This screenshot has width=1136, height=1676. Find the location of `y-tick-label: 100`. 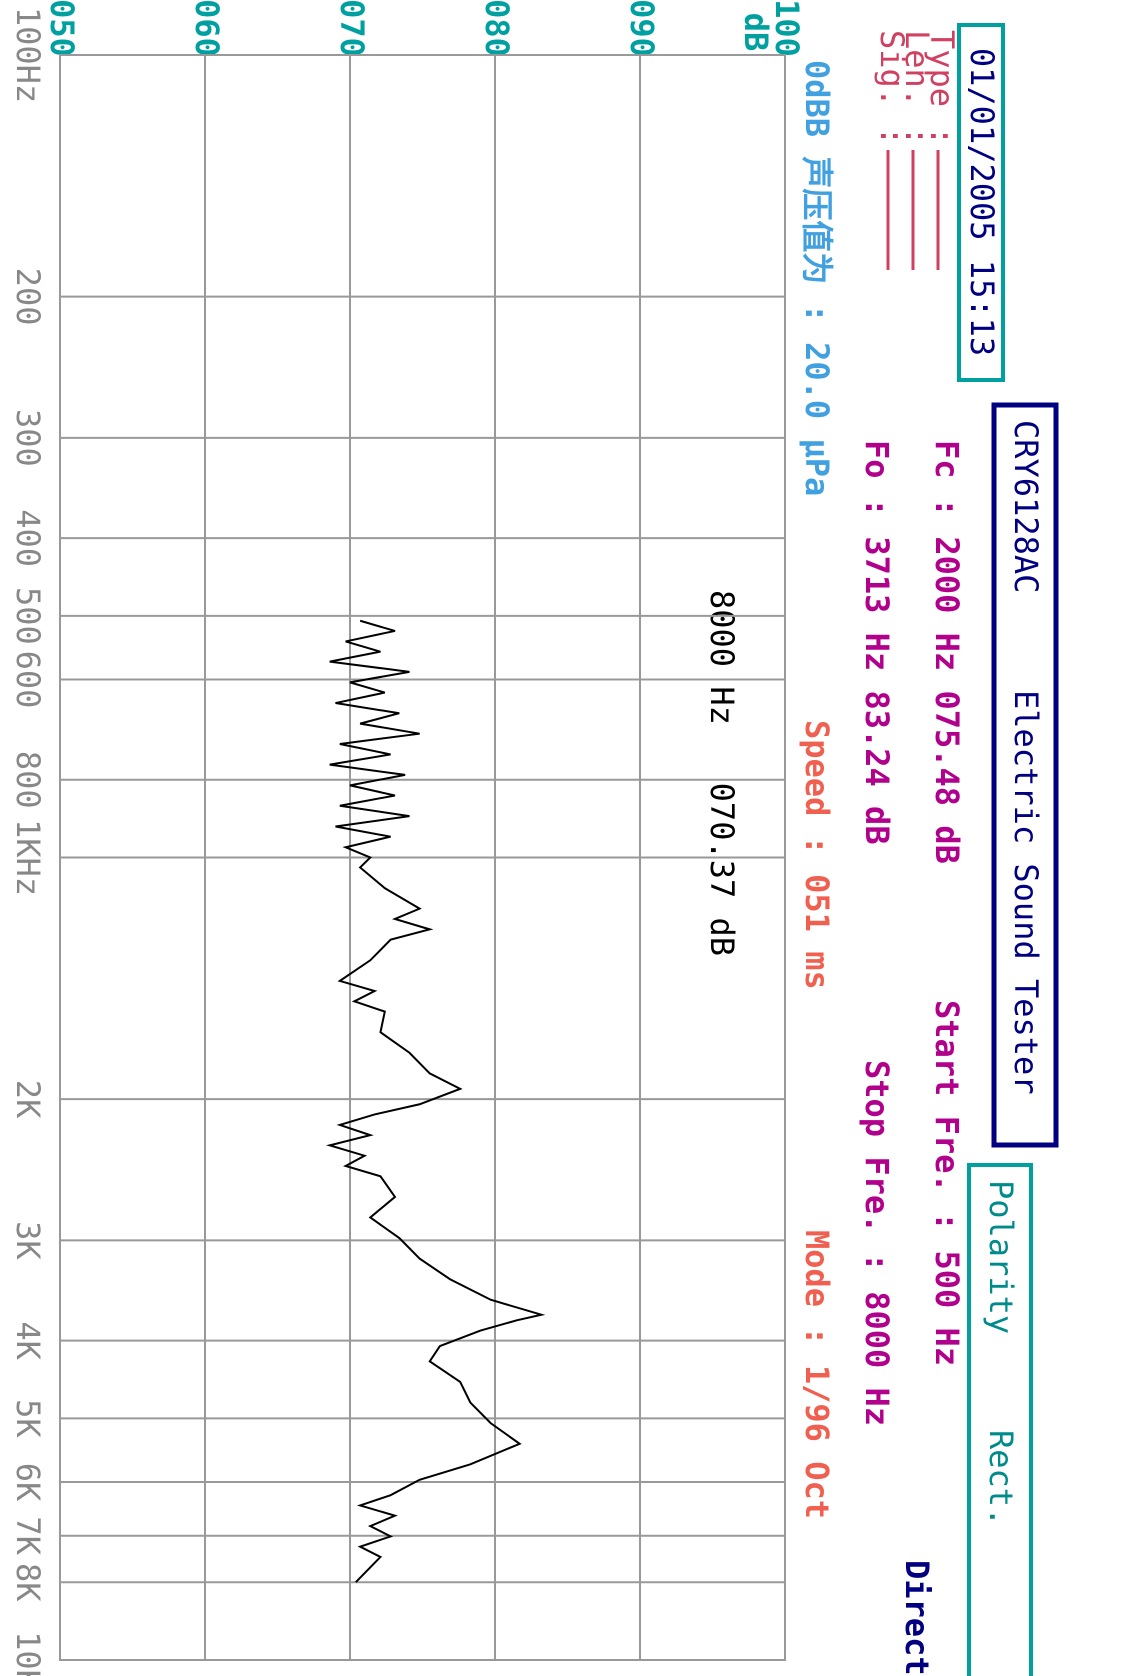

y-tick-label: 100 is located at coordinates (787, 28).